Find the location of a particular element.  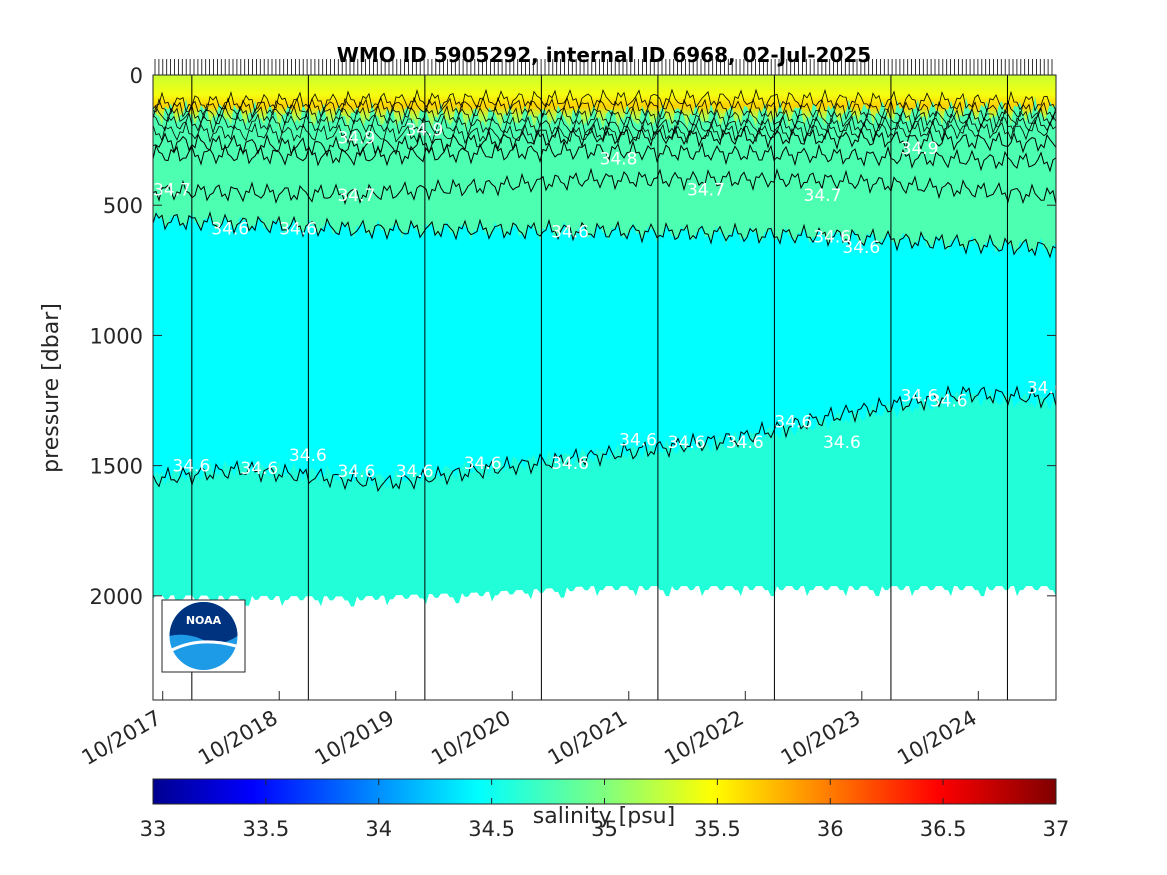

surface-layer-fill is located at coordinates (604, 103).